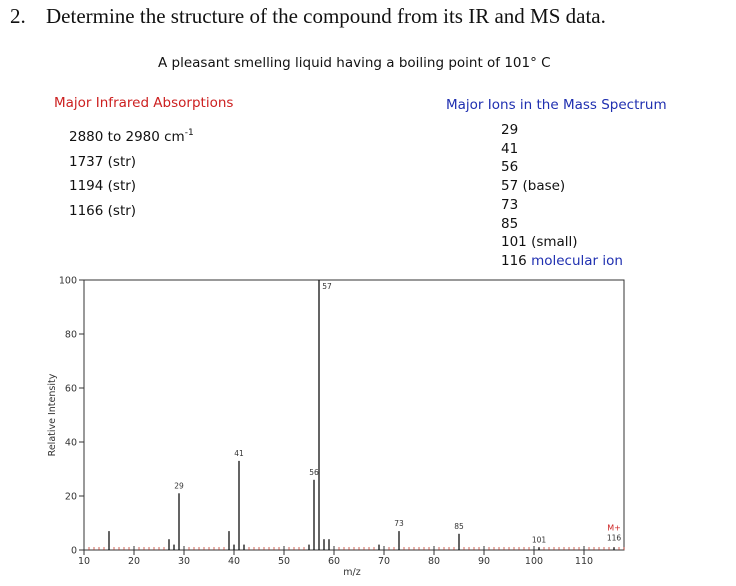  Describe the element at coordinates (534, 561) in the screenshot. I see `x-tick-label: 100` at that location.